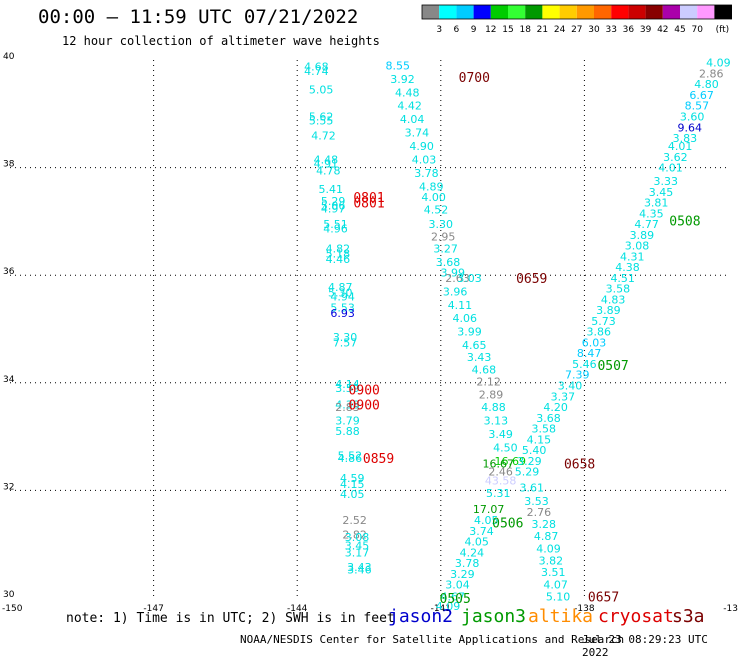  Describe the element at coordinates (439, 30) in the screenshot. I see `colorbar-label: 3` at that location.